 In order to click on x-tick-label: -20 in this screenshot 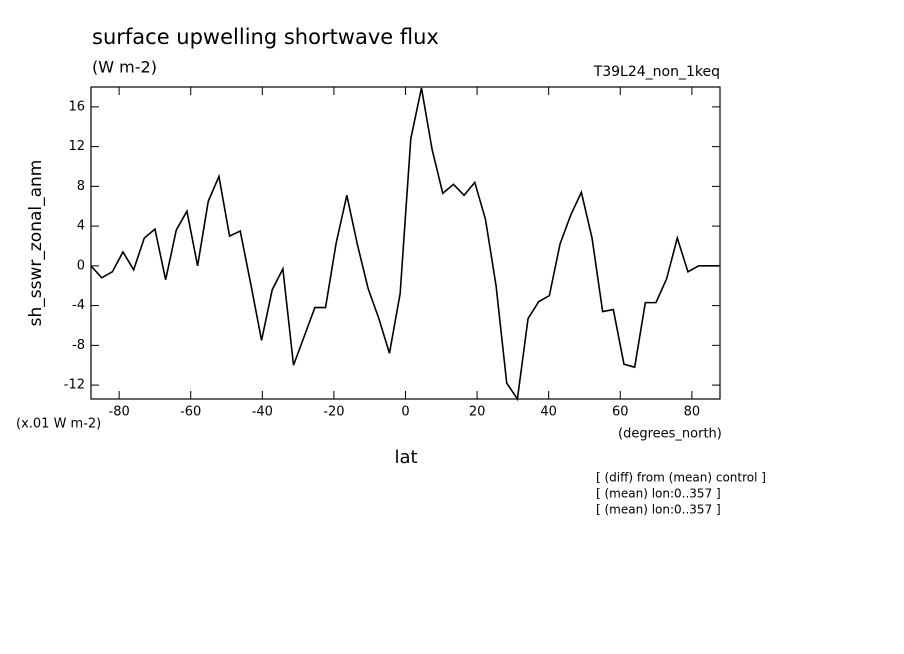, I will do `click(333, 412)`.